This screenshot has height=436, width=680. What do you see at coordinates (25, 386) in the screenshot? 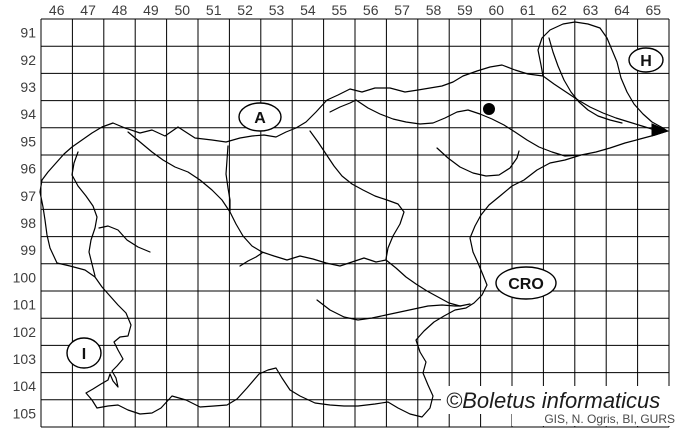
I see `grid-row-label: 104` at bounding box center [25, 386].